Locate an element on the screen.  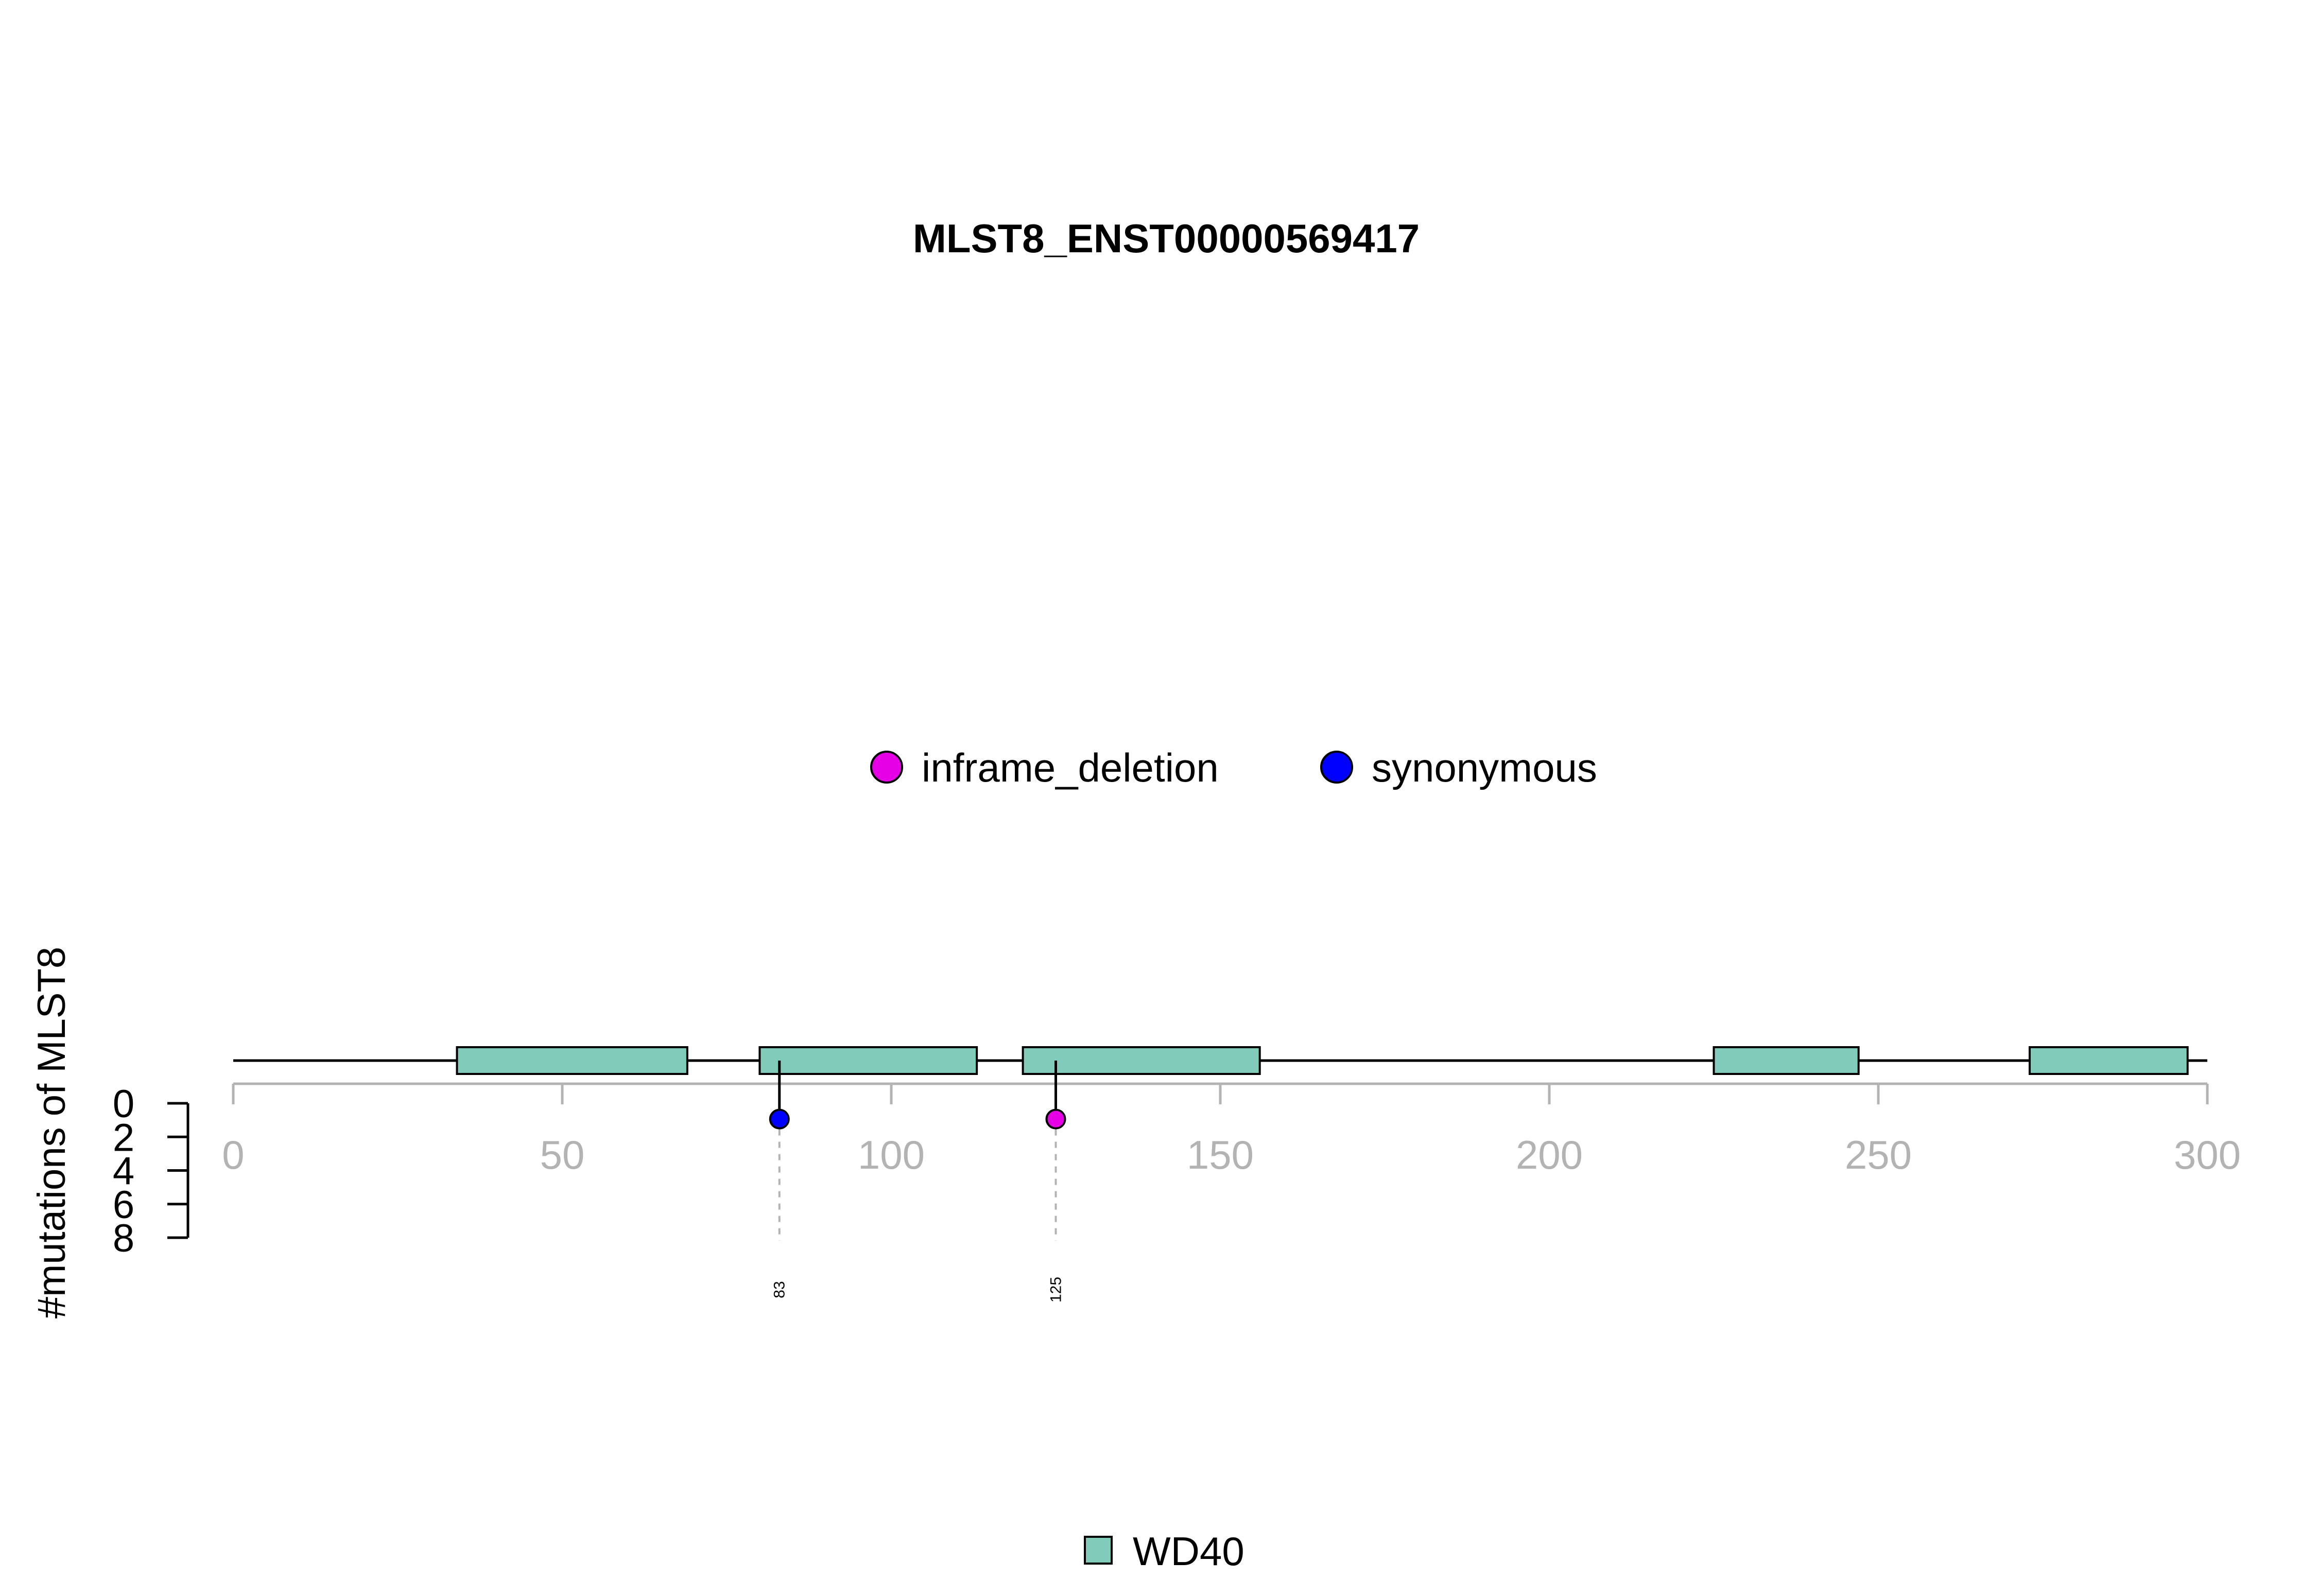
x-tick-label-200: 200 is located at coordinates (1549, 1154).